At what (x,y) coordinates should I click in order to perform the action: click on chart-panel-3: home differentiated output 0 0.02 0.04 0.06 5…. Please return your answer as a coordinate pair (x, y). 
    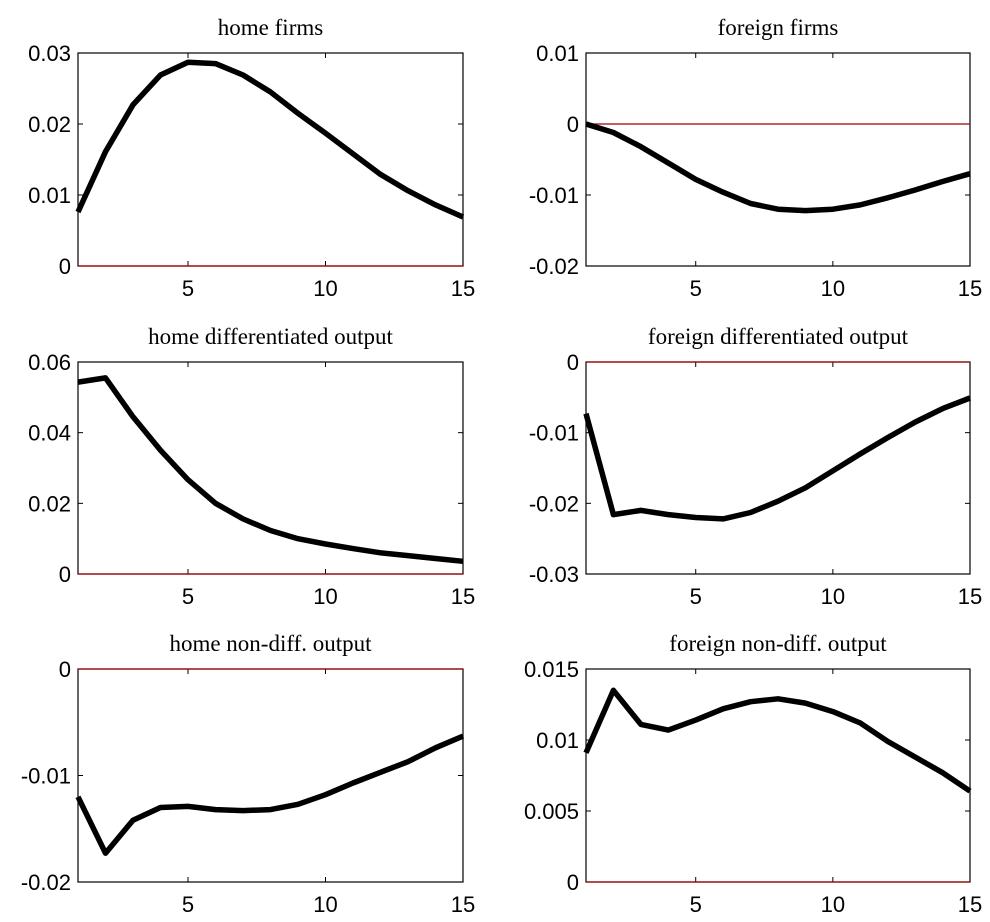
    Looking at the image, I should click on (251, 466).